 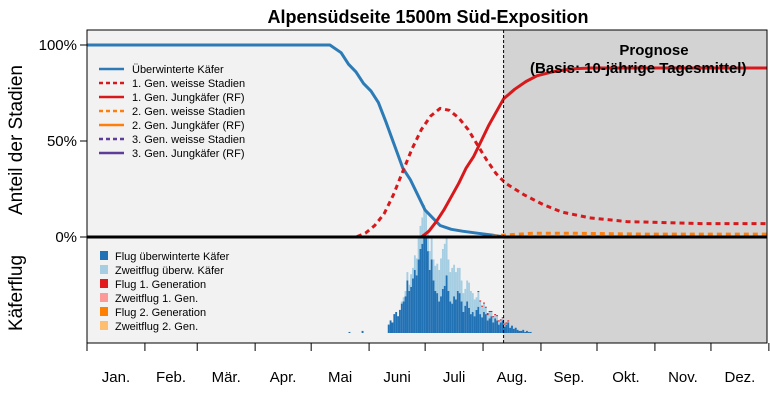 I want to click on x-tick-label: Jan., so click(x=116, y=377).